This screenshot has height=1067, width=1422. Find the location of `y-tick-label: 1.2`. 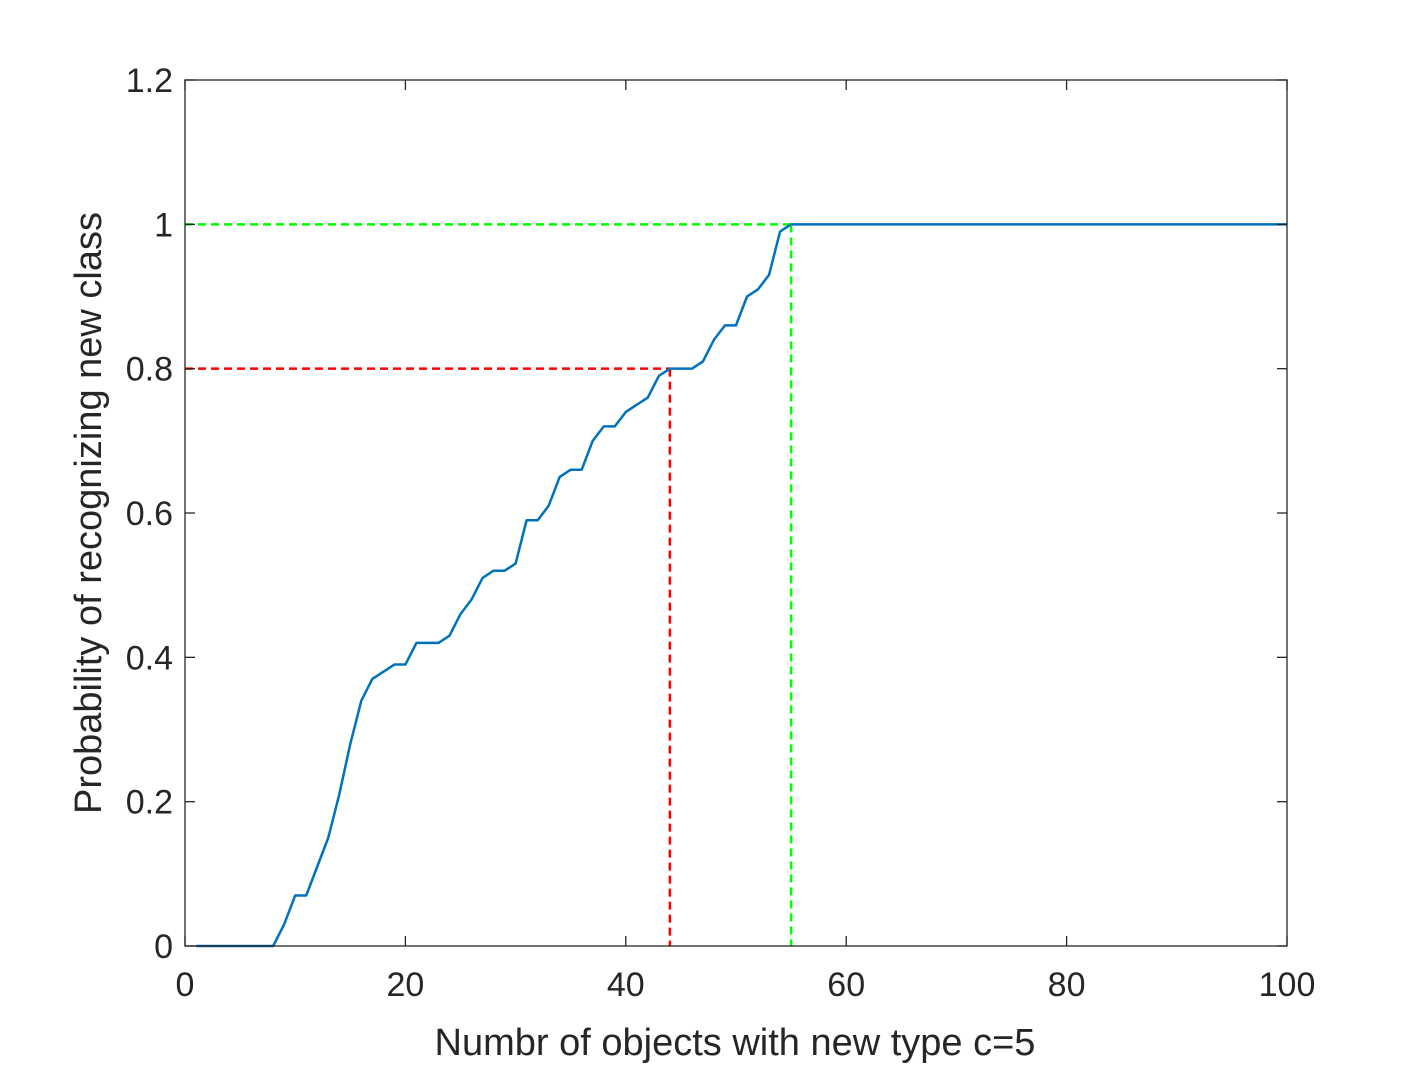

y-tick-label: 1.2 is located at coordinates (149, 81).